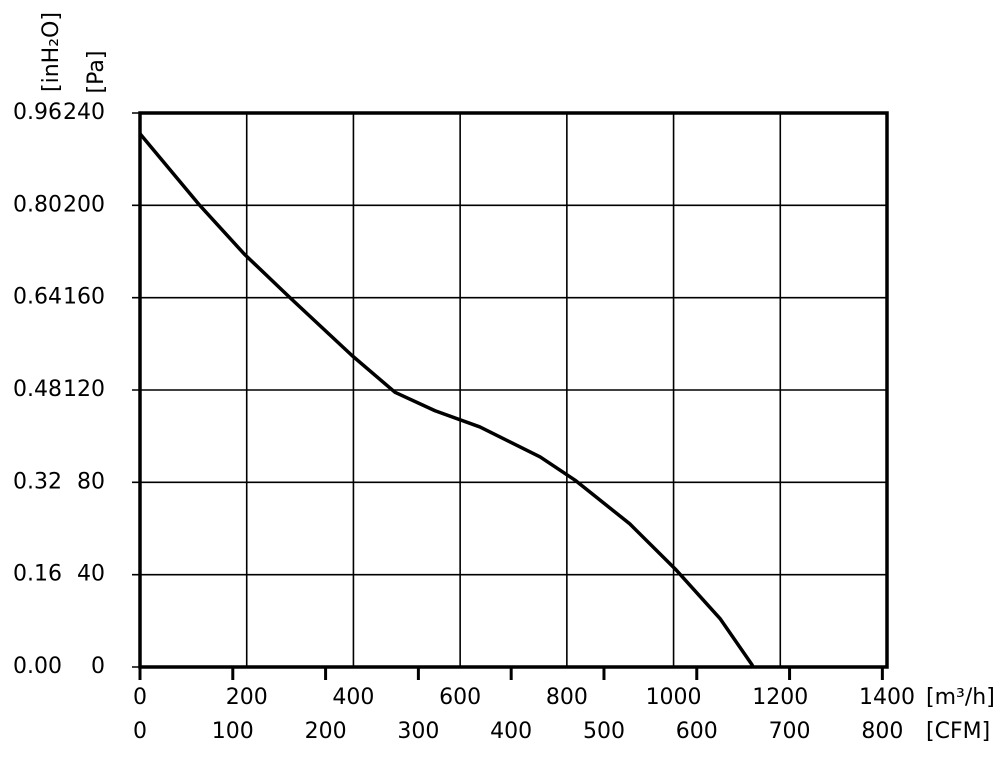 Image resolution: width=1005 pixels, height=760 pixels. What do you see at coordinates (567, 697) in the screenshot?
I see `x-tick-label: 800` at bounding box center [567, 697].